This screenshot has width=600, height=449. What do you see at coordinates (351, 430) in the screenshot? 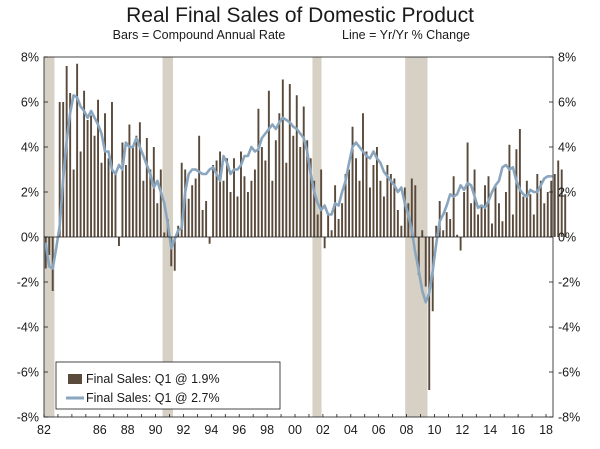
I see `x-tick-label-10: 04` at bounding box center [351, 430].